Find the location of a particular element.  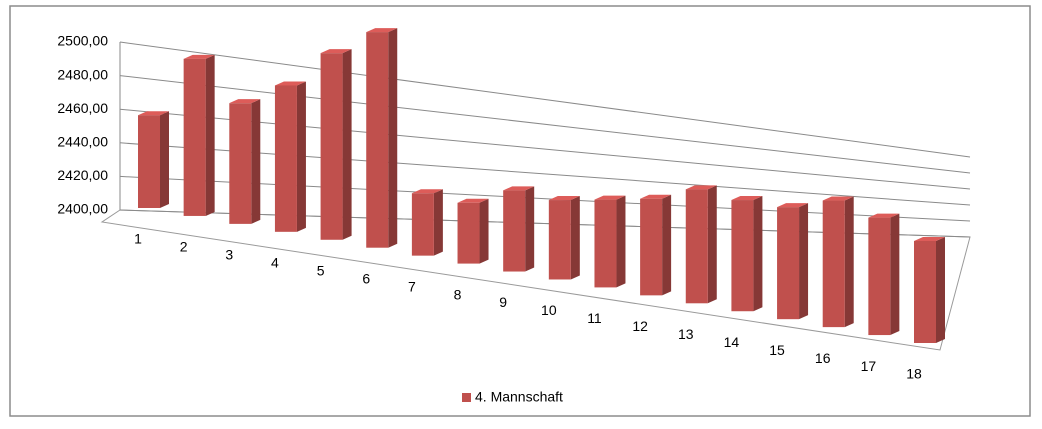

x-tick-label: 10 is located at coordinates (549, 310).